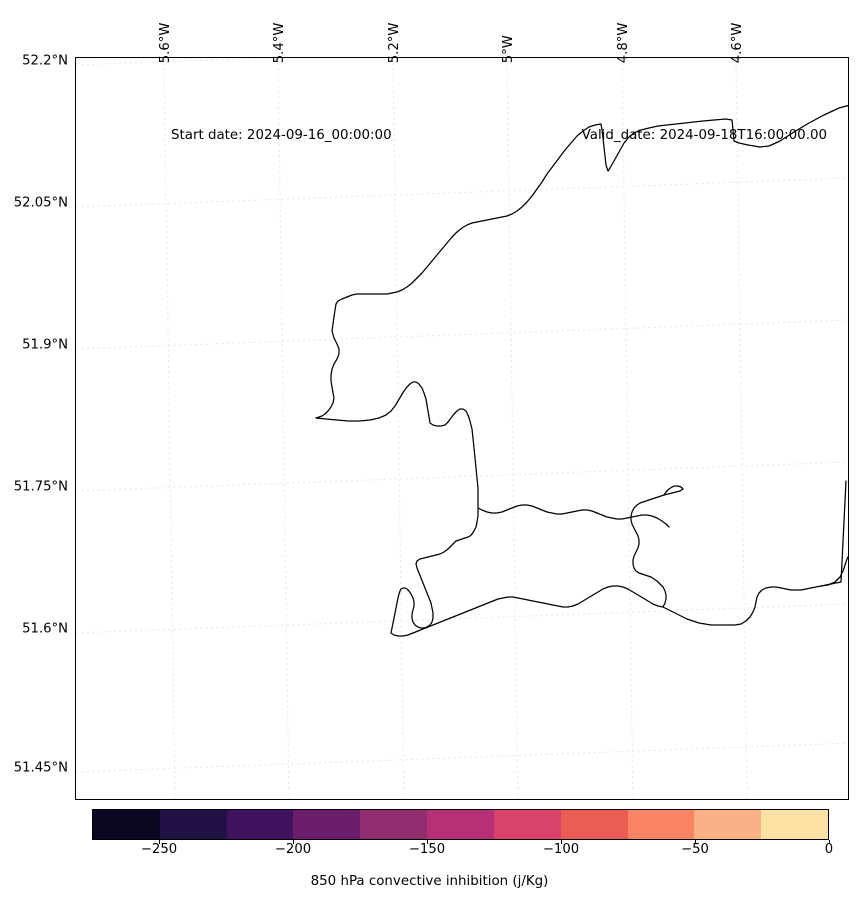 Image resolution: width=859 pixels, height=907 pixels. Describe the element at coordinates (623, 43) in the screenshot. I see `longitude-tick-text: 4.8°W` at that location.